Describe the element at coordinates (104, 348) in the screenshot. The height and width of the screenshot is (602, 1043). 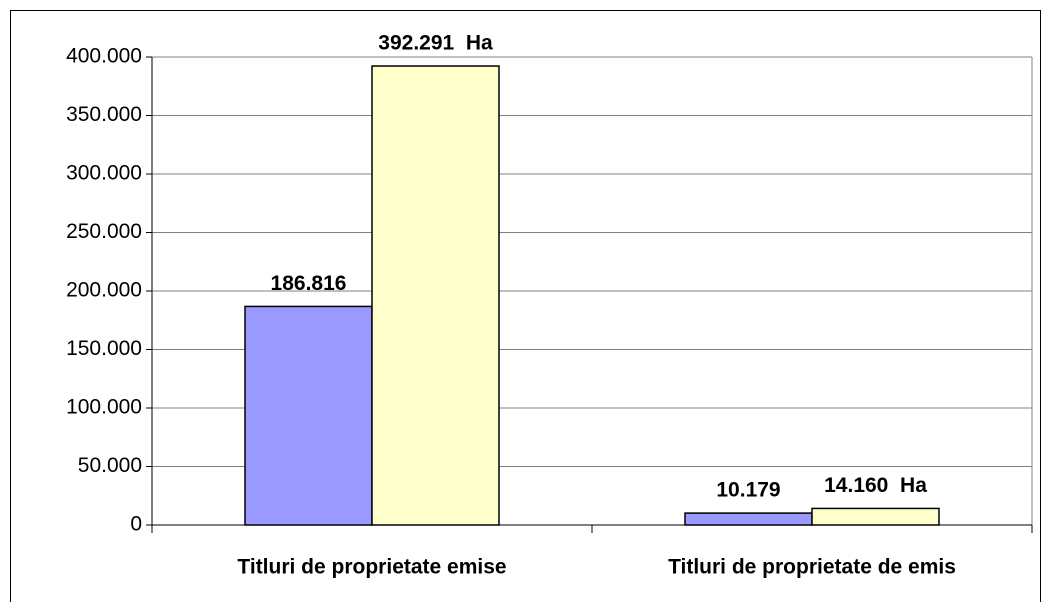
I see `y-tick-label: 150.000` at that location.